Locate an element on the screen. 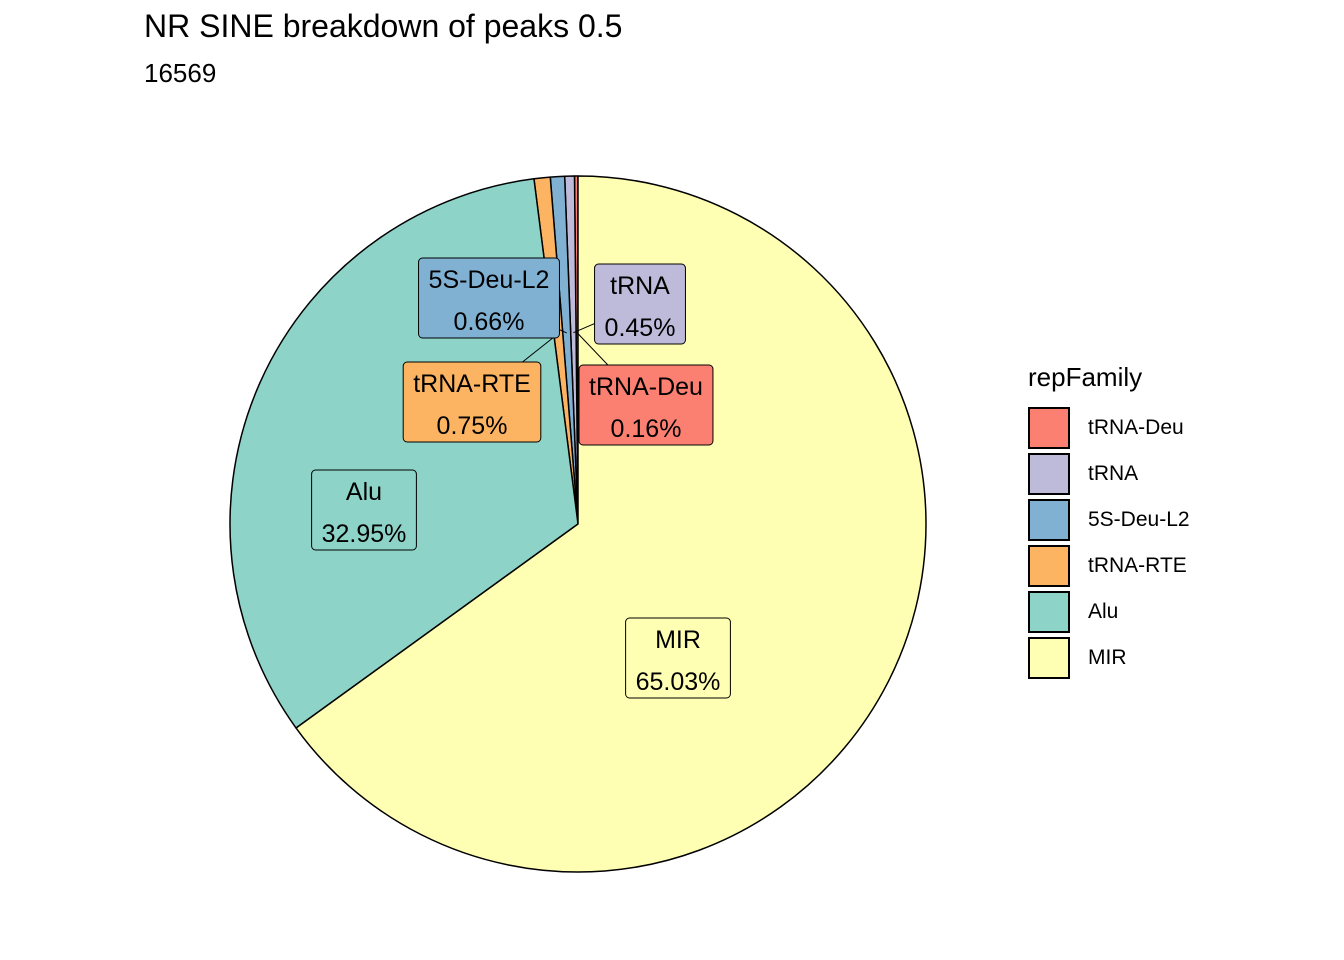 The height and width of the screenshot is (960, 1344). slice-label-percent: 32.95% is located at coordinates (364, 534).